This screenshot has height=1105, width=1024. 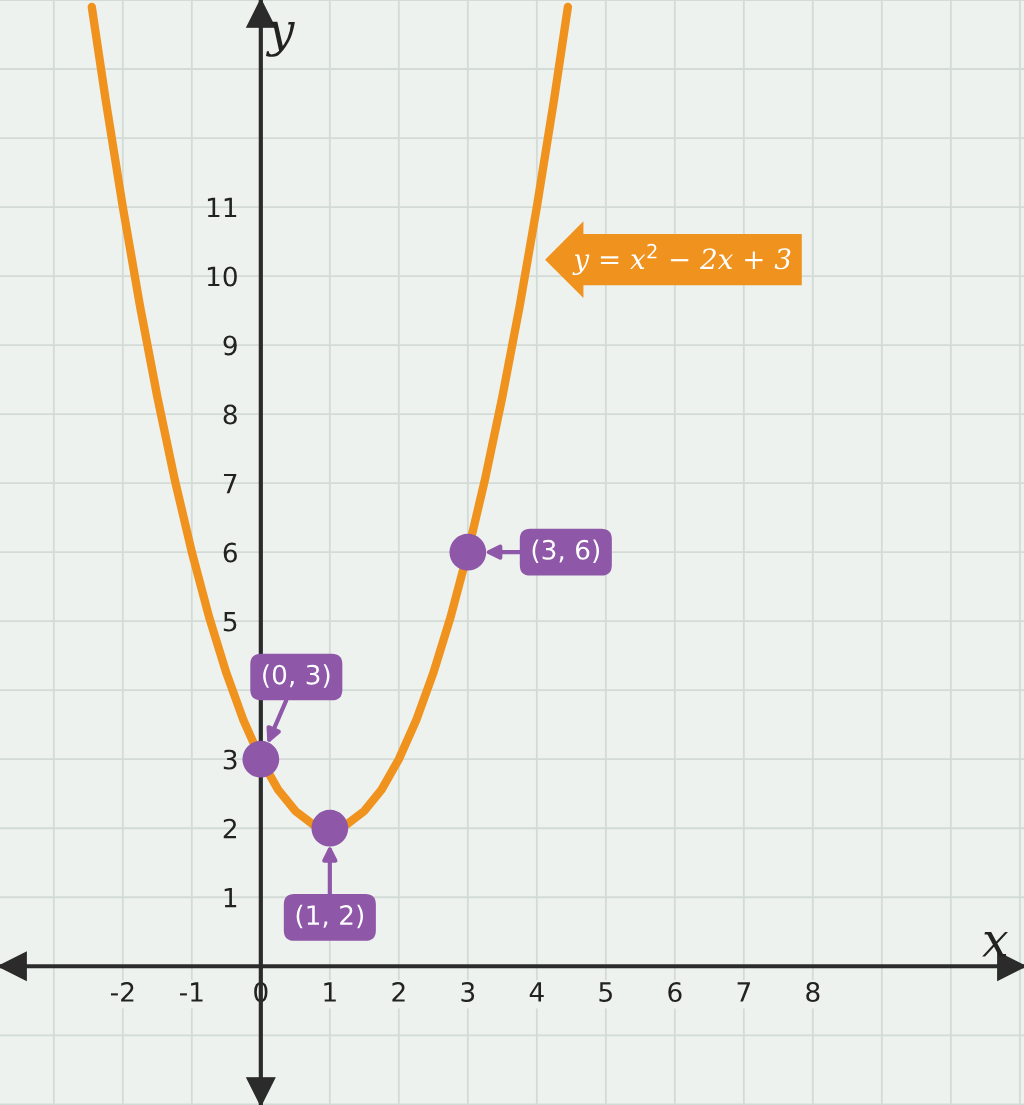 I want to click on y-tick-label: 10, so click(x=222, y=276).